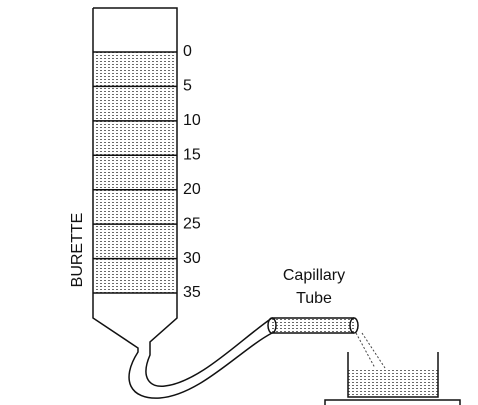 The height and width of the screenshot is (405, 478). Describe the element at coordinates (192, 292) in the screenshot. I see `scale-label: 35` at that location.